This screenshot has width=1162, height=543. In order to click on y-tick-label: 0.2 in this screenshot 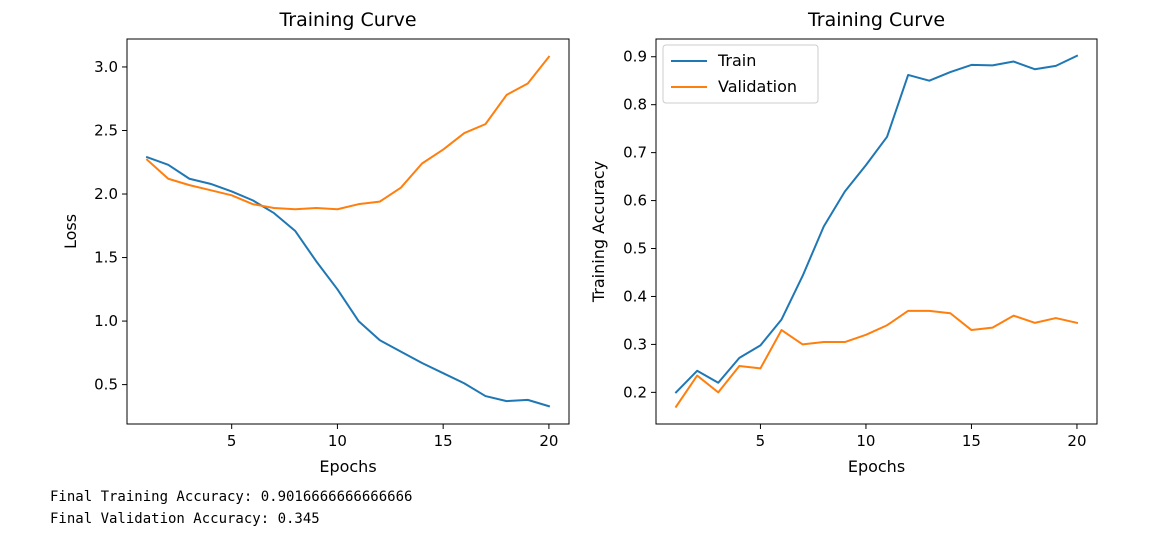, I will do `click(635, 392)`.